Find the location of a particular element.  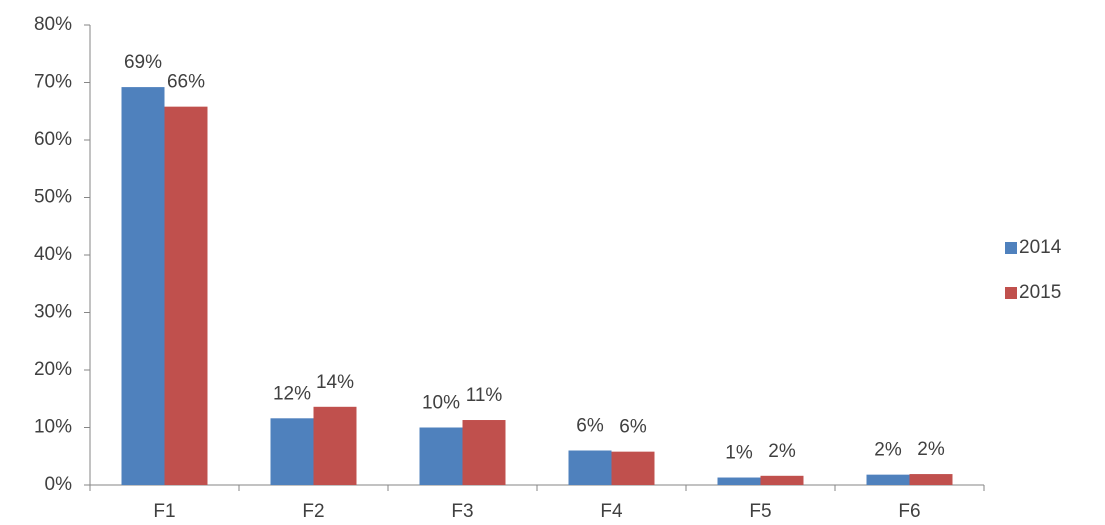

y-tick-label: 80% is located at coordinates (53, 24).